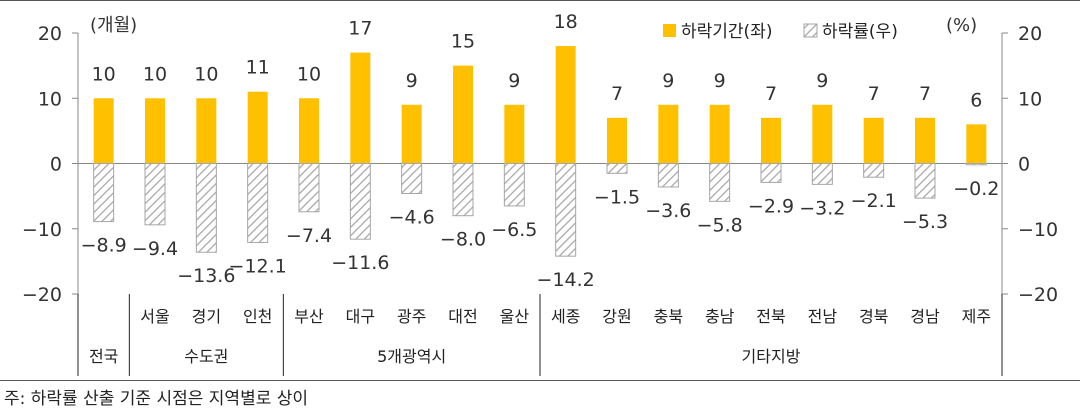 Image resolution: width=1080 pixels, height=414 pixels. Describe the element at coordinates (514, 230) in the screenshot. I see `data-label-rate: −6.5` at that location.